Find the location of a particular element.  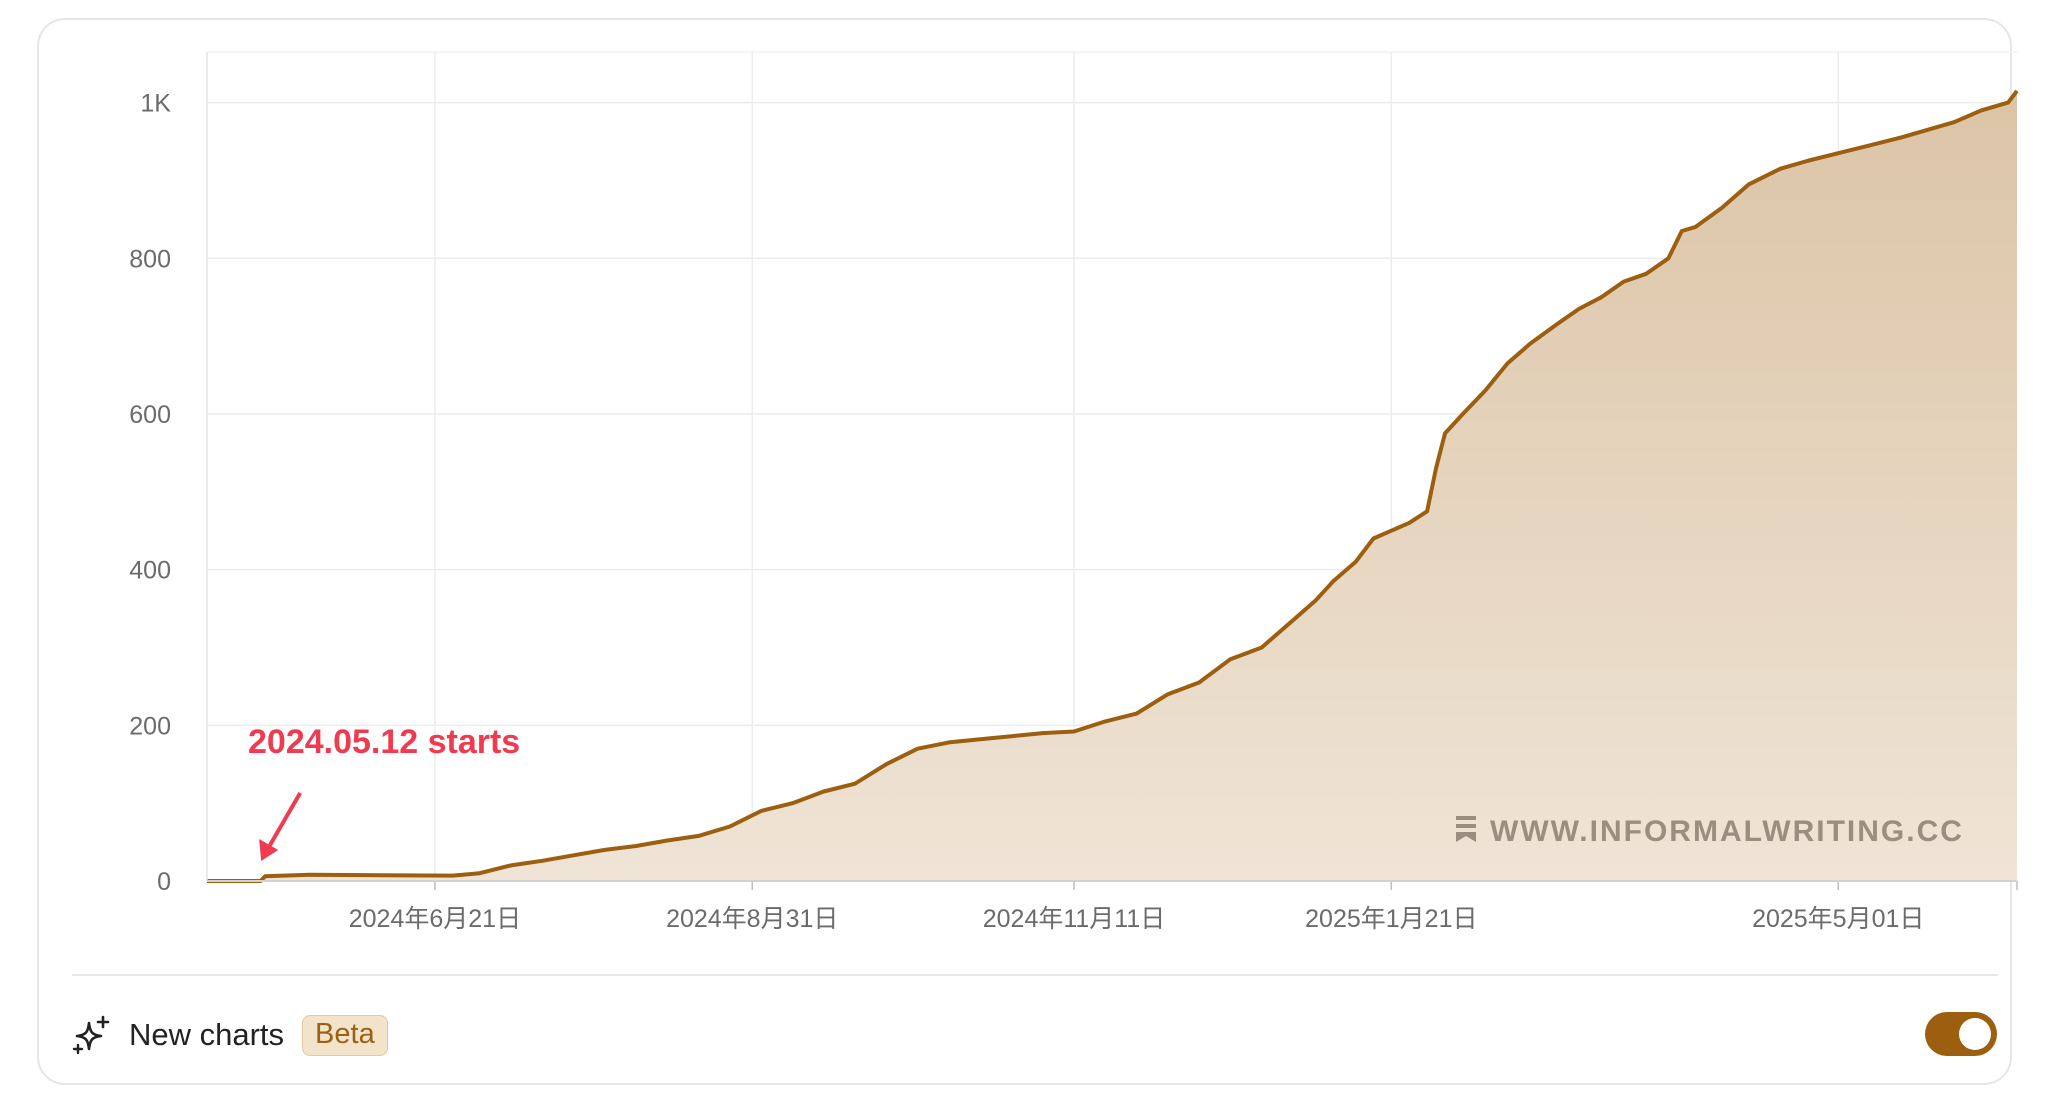

x-tick-label: 2024年6月21日 is located at coordinates (435, 919).